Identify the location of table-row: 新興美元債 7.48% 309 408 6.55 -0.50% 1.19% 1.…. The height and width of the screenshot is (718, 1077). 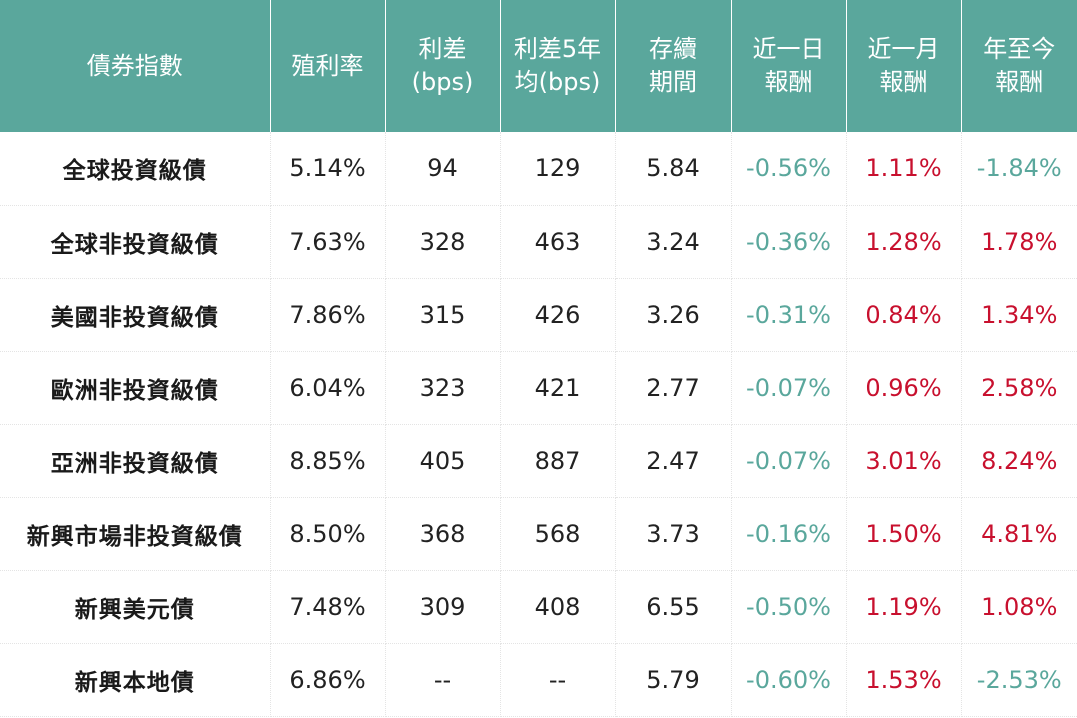
(538, 607).